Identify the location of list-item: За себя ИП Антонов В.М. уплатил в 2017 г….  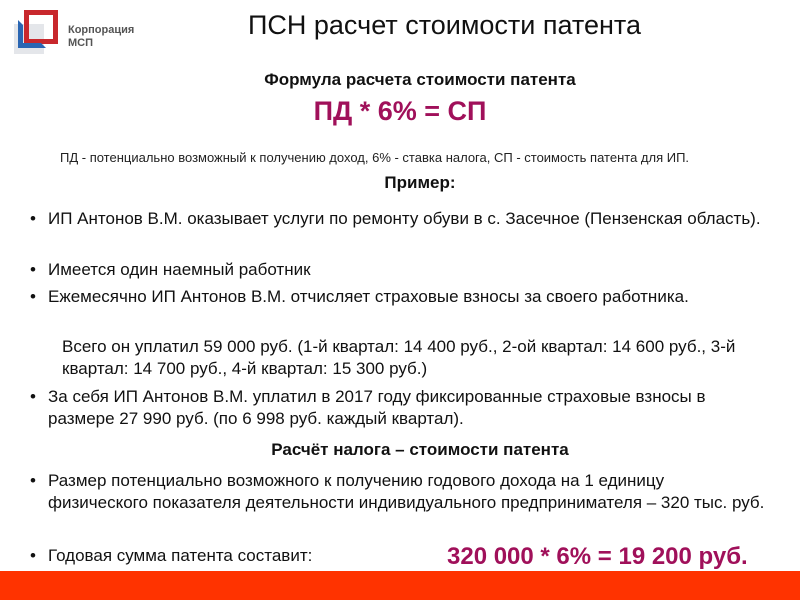
(379, 408).